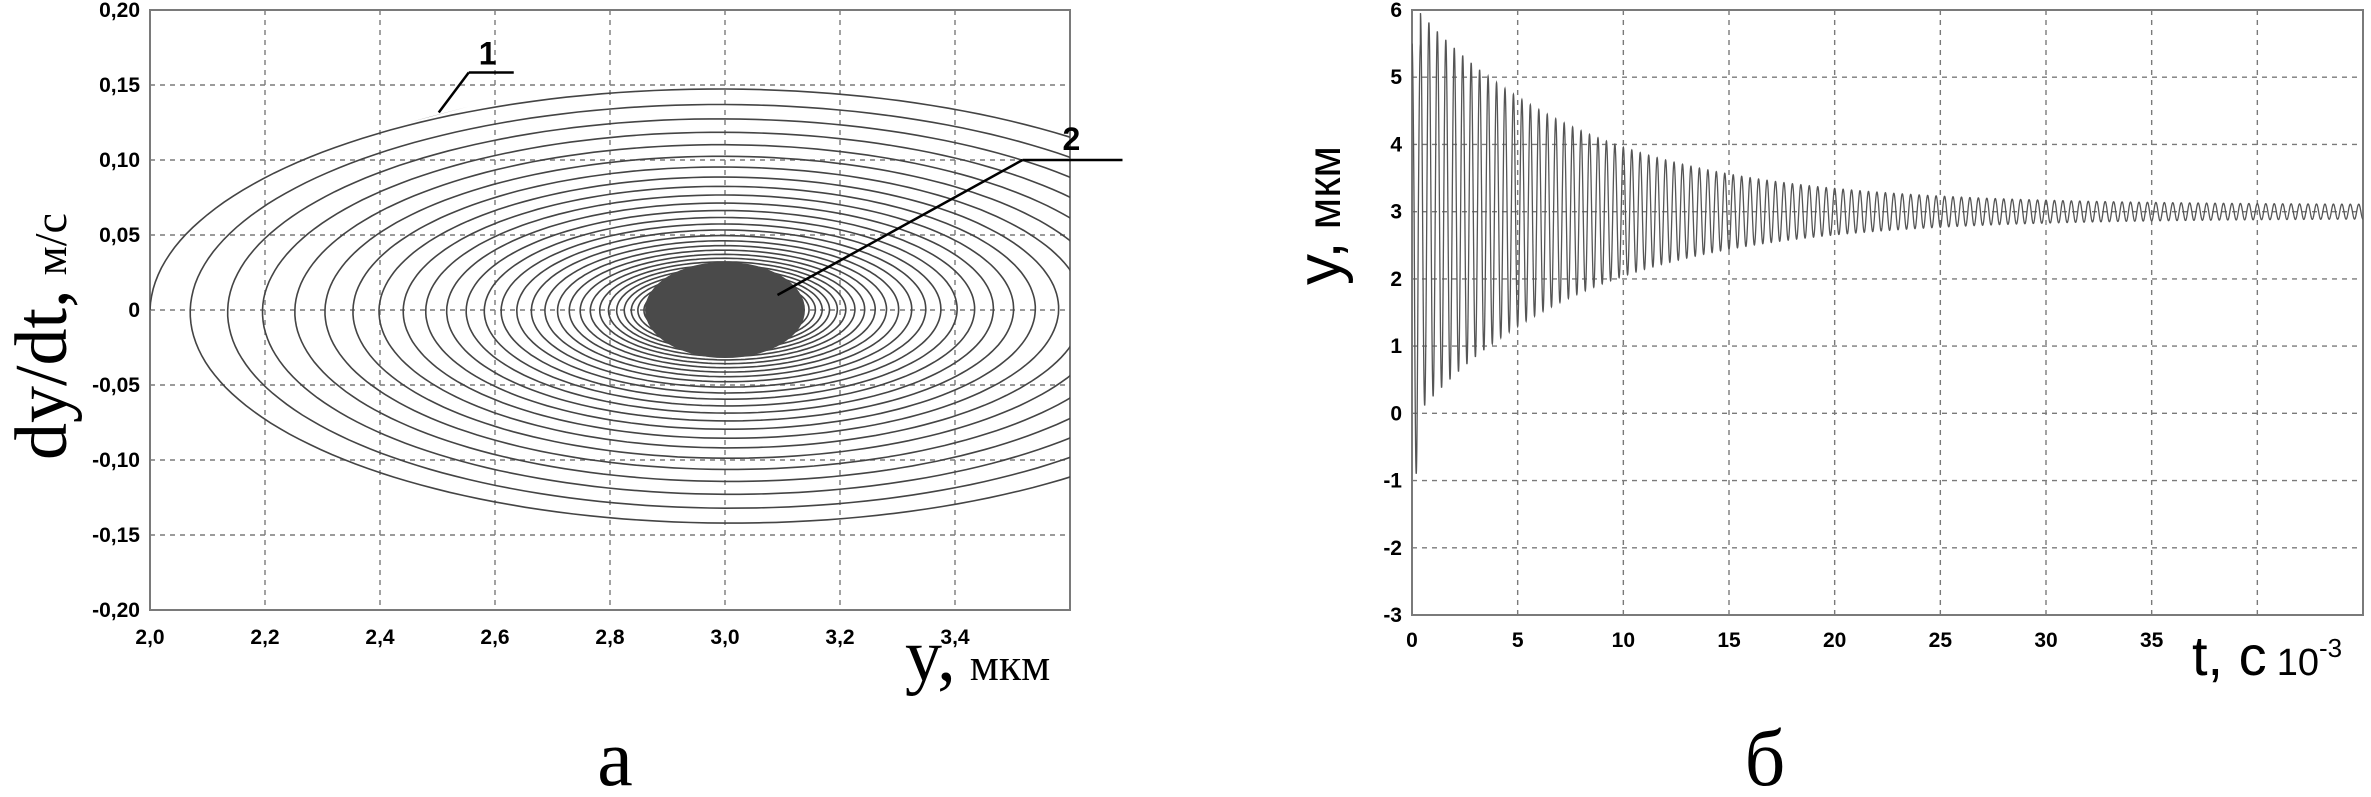 Image resolution: width=2371 pixels, height=797 pixels. I want to click on y-tick-label: -2, so click(1392, 548).